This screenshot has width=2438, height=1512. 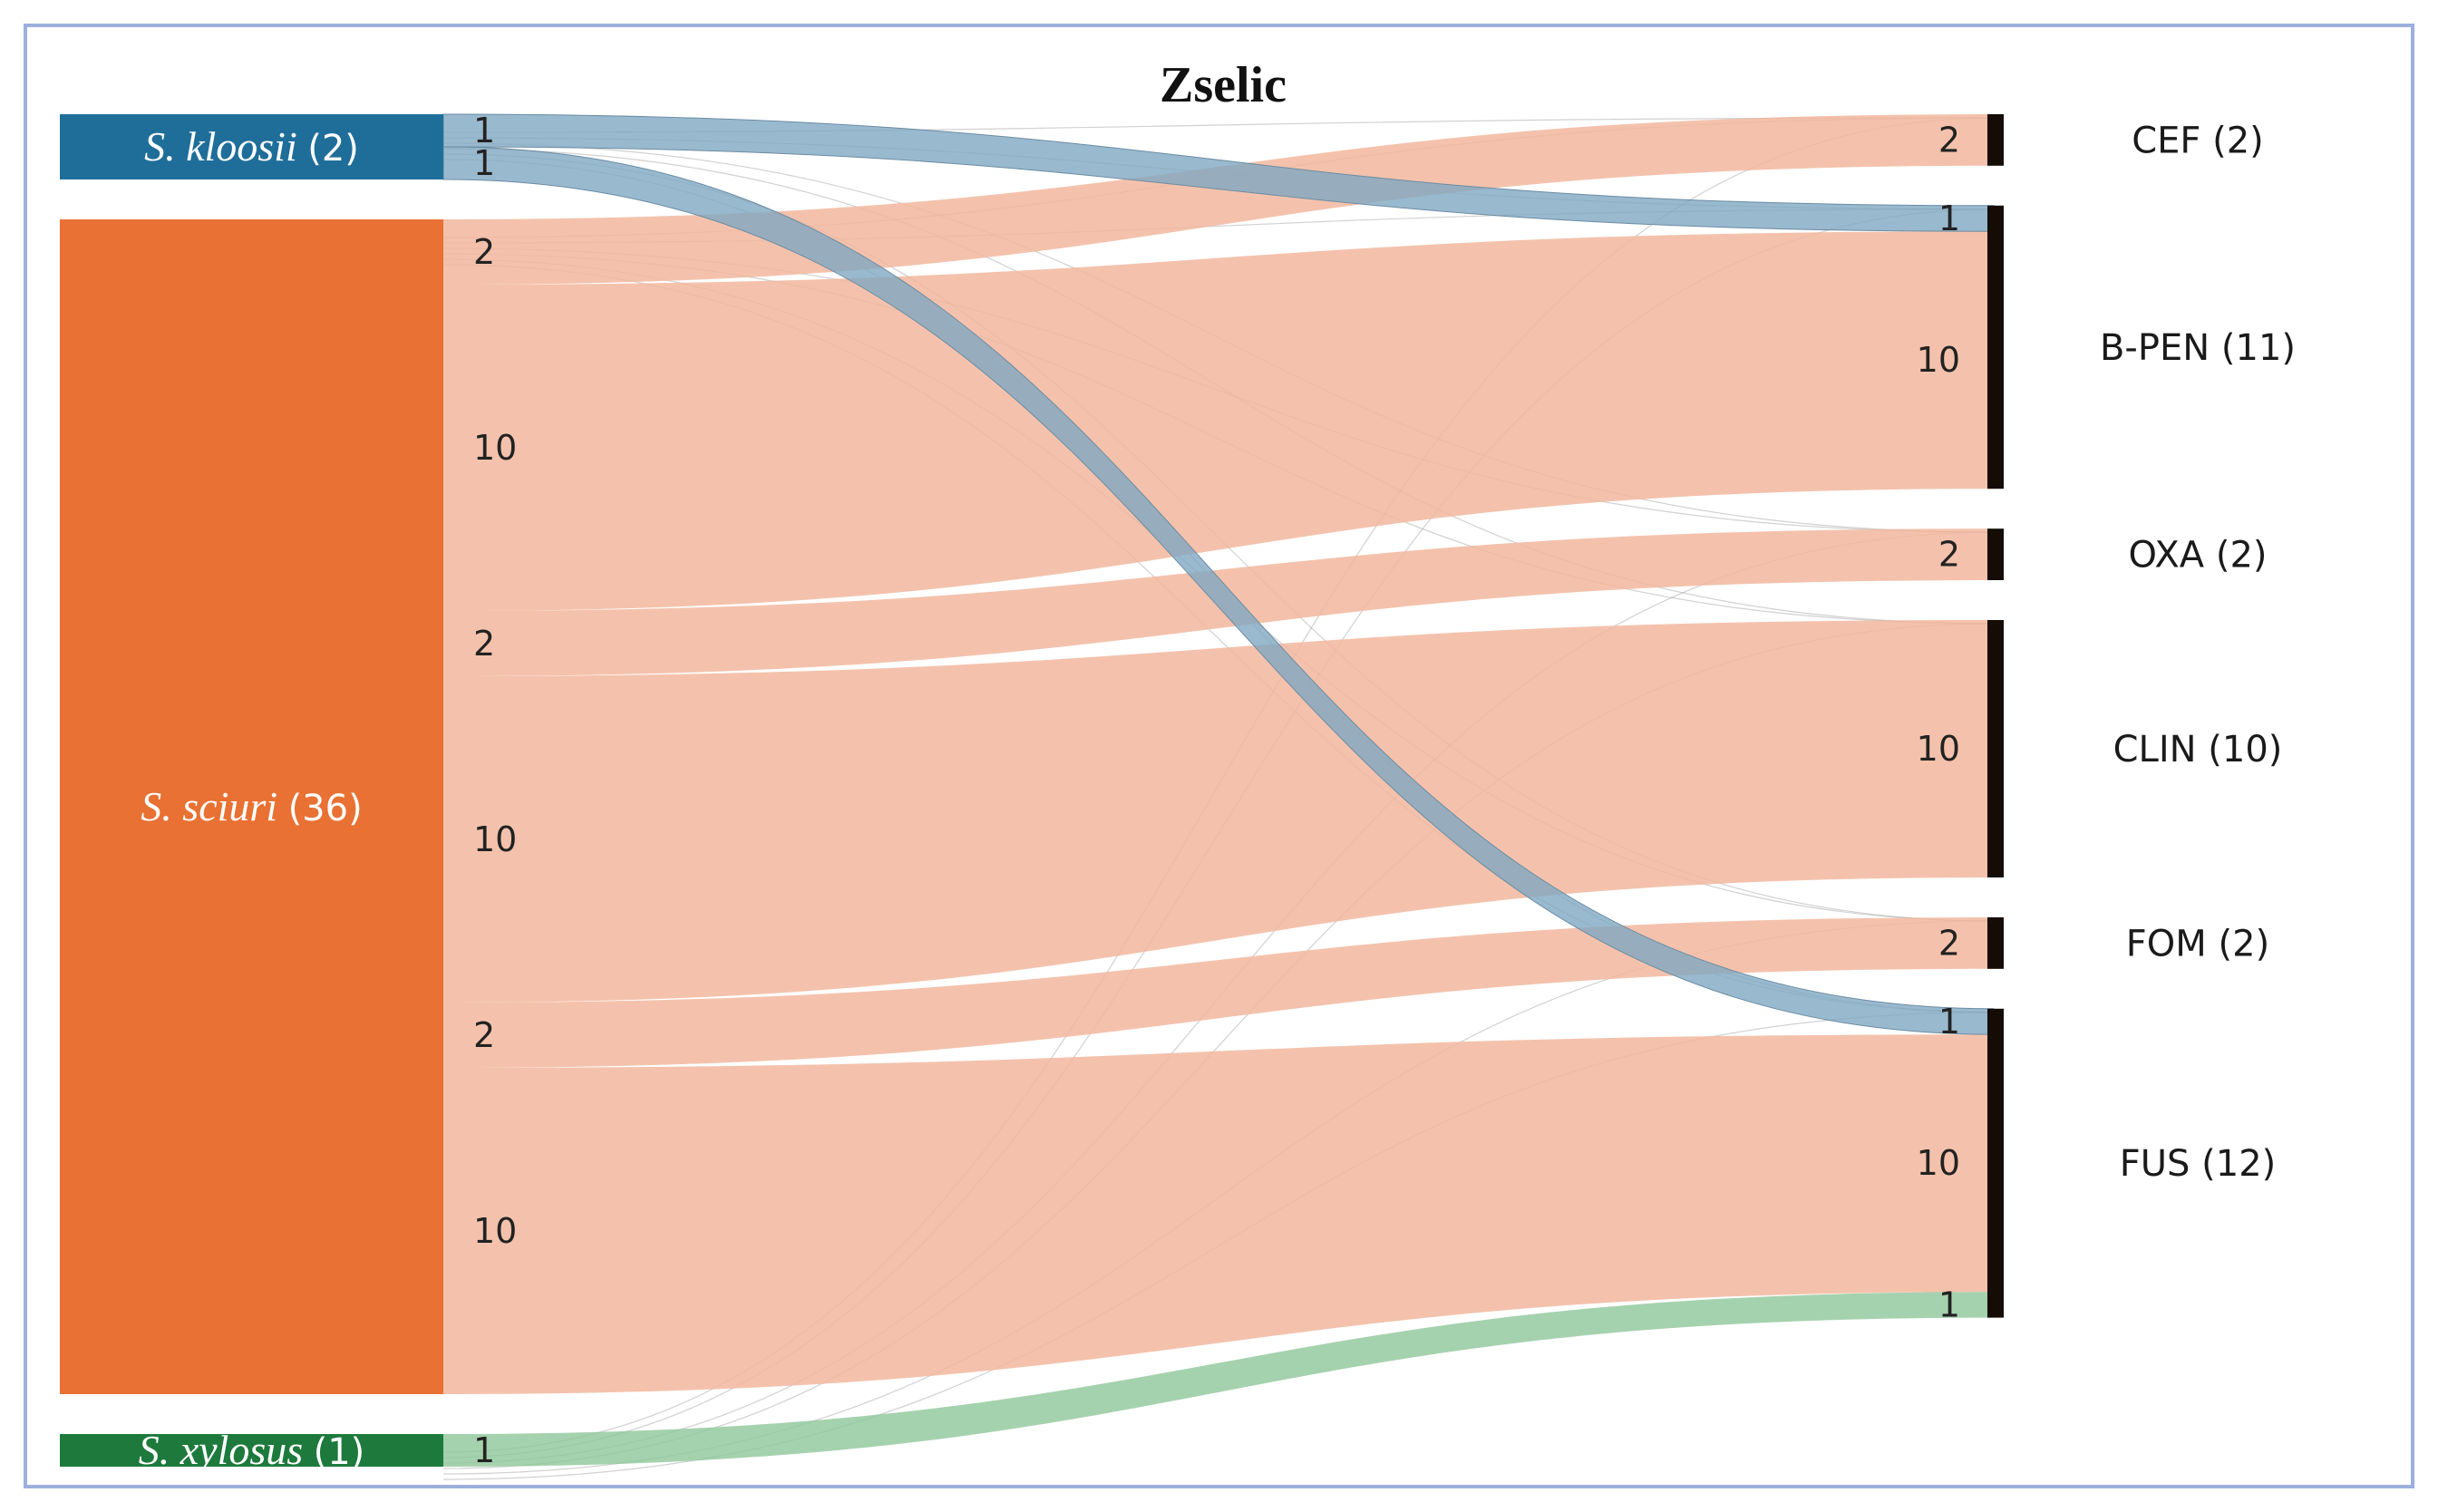 I want to click on flow-label-target-s-xylosus-fus-12: 1, so click(x=1949, y=1304).